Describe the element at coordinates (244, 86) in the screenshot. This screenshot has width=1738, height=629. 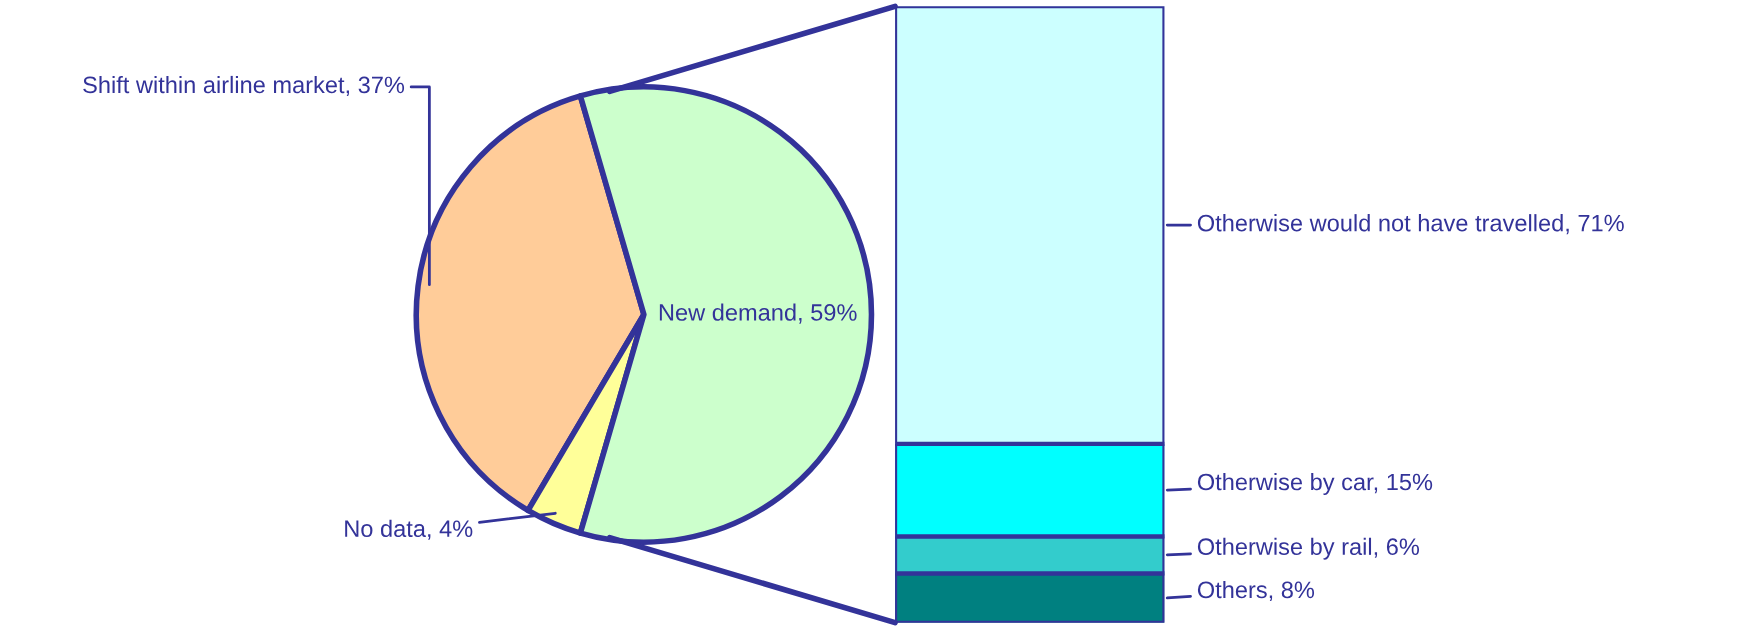
I see `data-label: Shift within airline market, 37%` at that location.